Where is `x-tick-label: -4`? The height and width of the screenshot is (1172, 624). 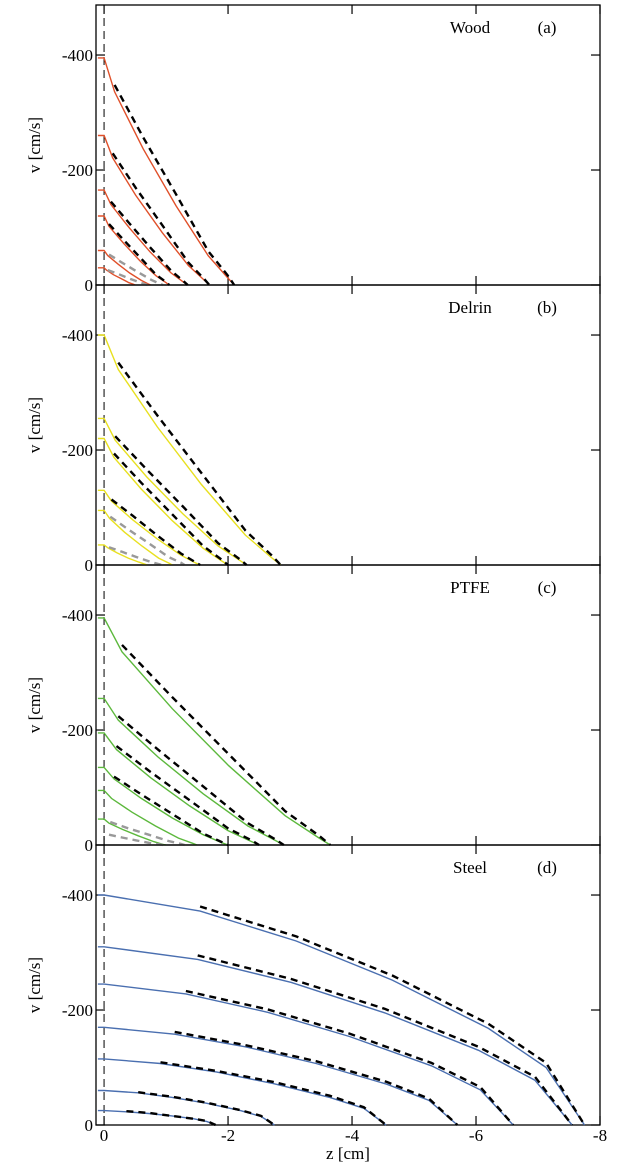
x-tick-label: -4 is located at coordinates (352, 1135).